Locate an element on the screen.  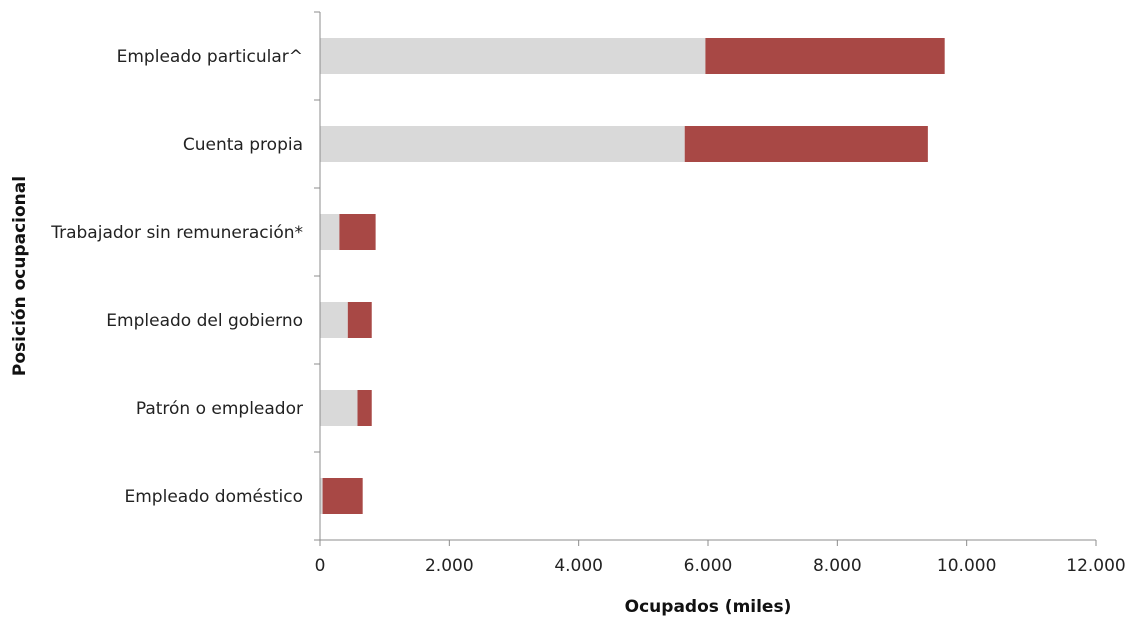
x-tick-label: 6.000 is located at coordinates (708, 566).